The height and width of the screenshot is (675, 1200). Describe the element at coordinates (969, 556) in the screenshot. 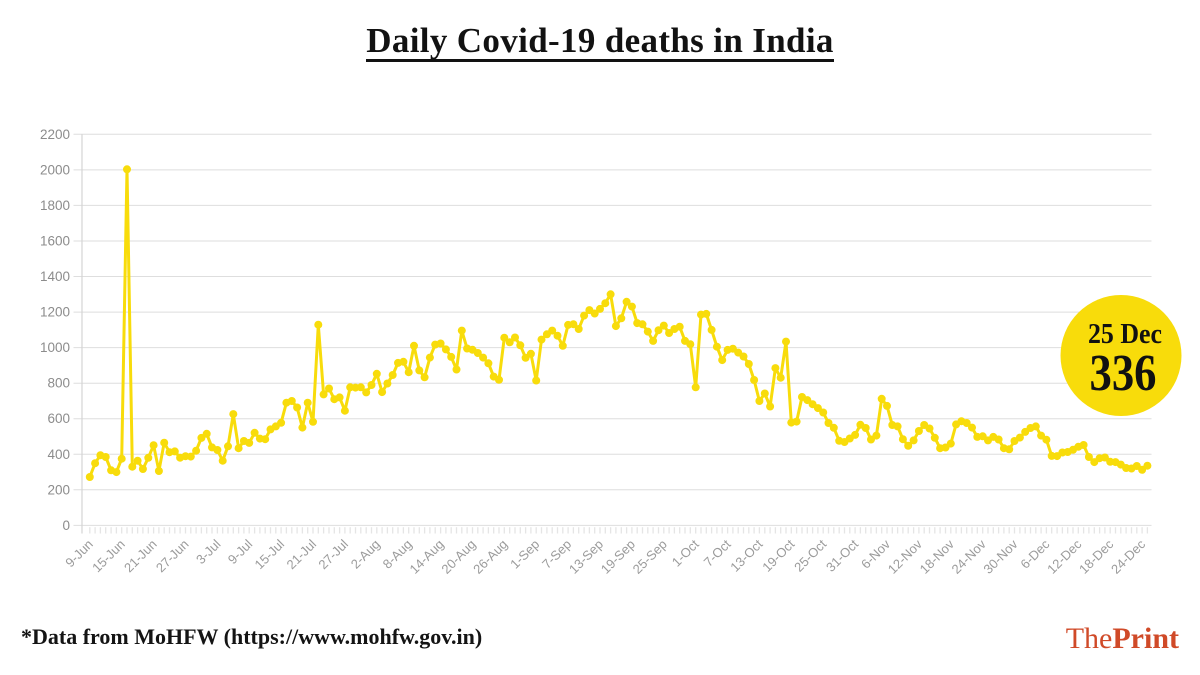

I see `svg-text: 24-Nov` at that location.